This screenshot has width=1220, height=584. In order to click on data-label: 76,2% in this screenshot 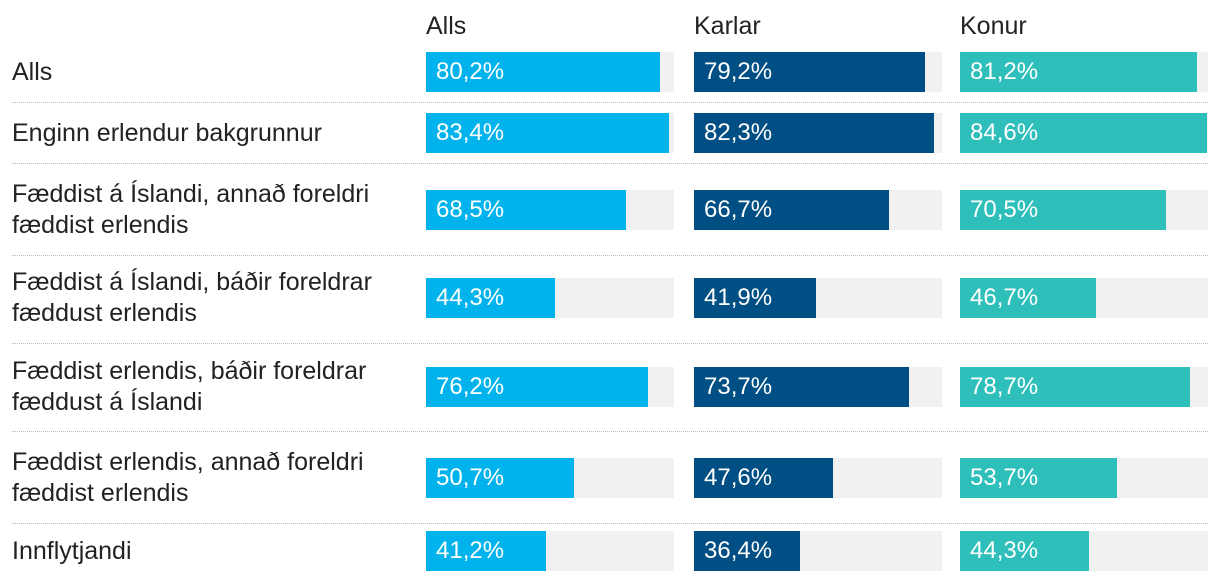, I will do `click(470, 386)`.